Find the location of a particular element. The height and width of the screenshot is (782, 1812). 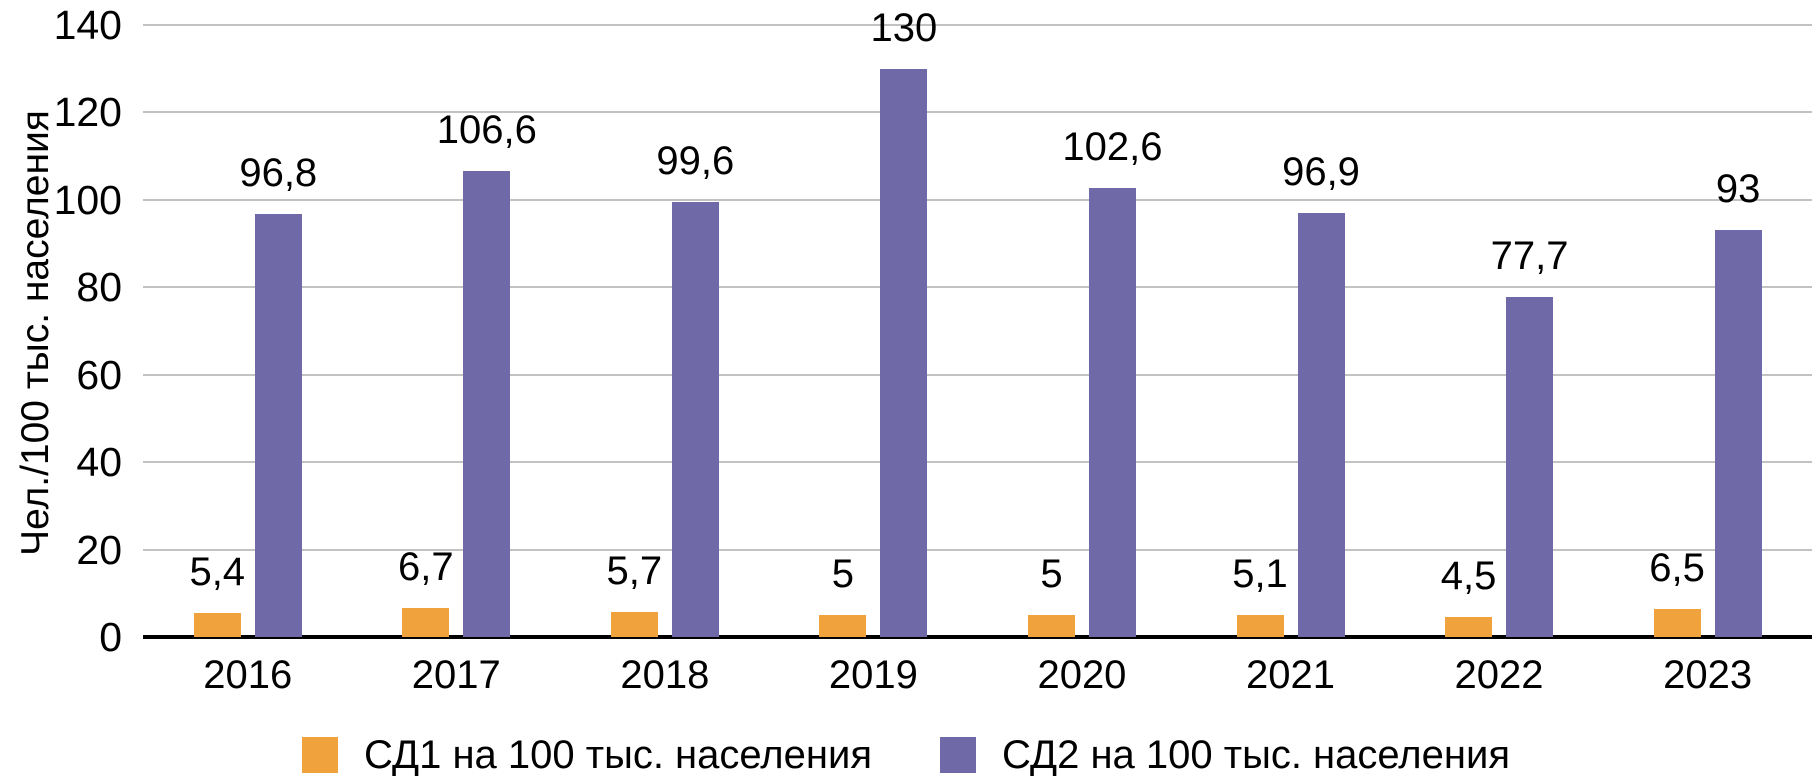

x-tick-label-2019: 2019 is located at coordinates (873, 675).